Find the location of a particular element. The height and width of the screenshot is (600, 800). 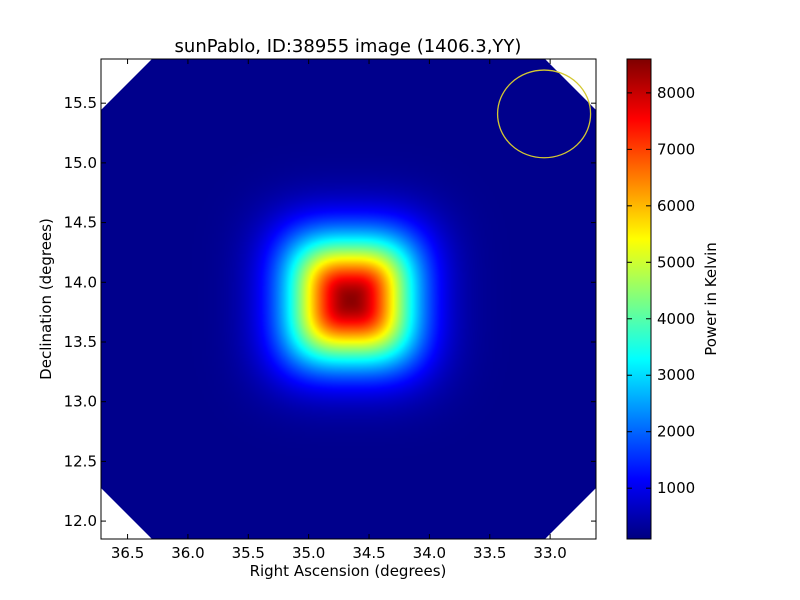

masked-corner-bottom-right is located at coordinates (570, 513).